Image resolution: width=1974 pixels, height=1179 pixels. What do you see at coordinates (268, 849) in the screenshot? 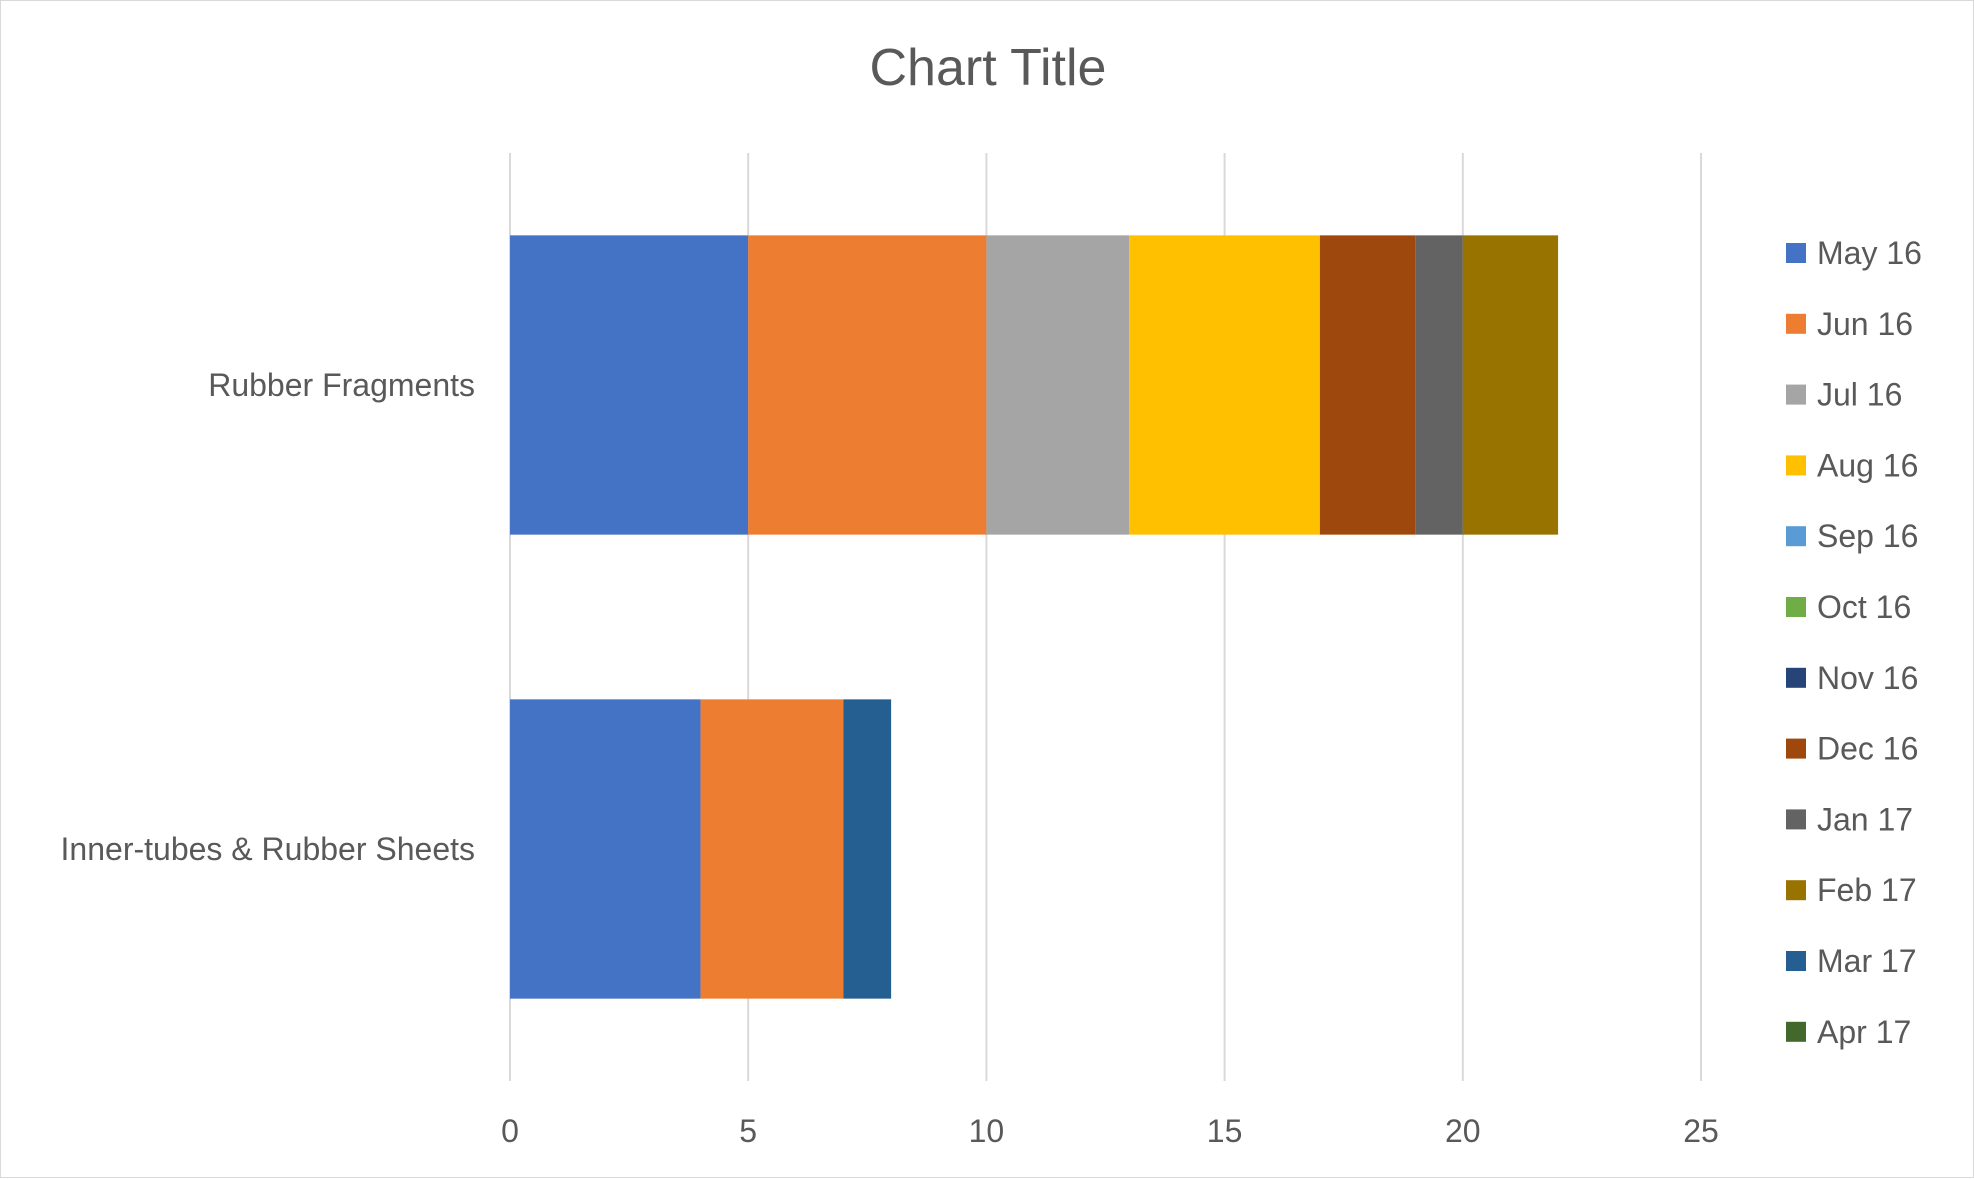
I see `category-label: Inner-tubes & Rubber Sheets` at bounding box center [268, 849].